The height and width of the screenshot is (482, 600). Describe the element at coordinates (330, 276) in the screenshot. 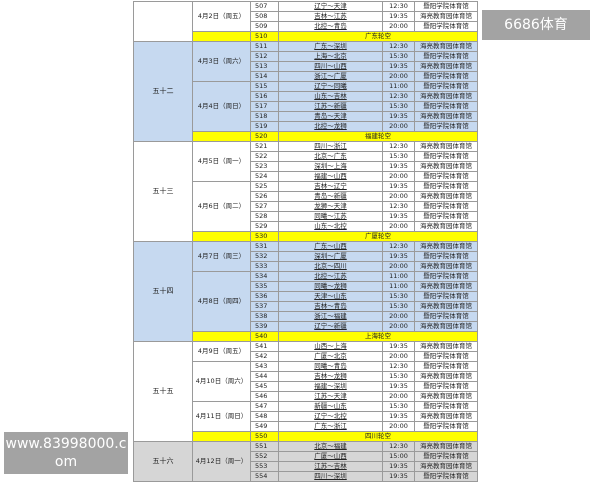

I see `matchup: 北控～江苏` at that location.